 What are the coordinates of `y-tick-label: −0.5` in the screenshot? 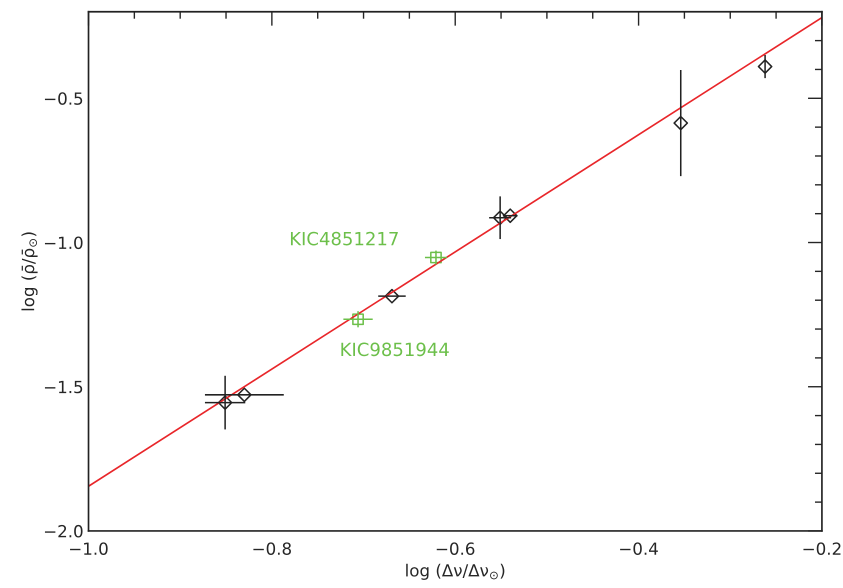 It's located at (63, 98).